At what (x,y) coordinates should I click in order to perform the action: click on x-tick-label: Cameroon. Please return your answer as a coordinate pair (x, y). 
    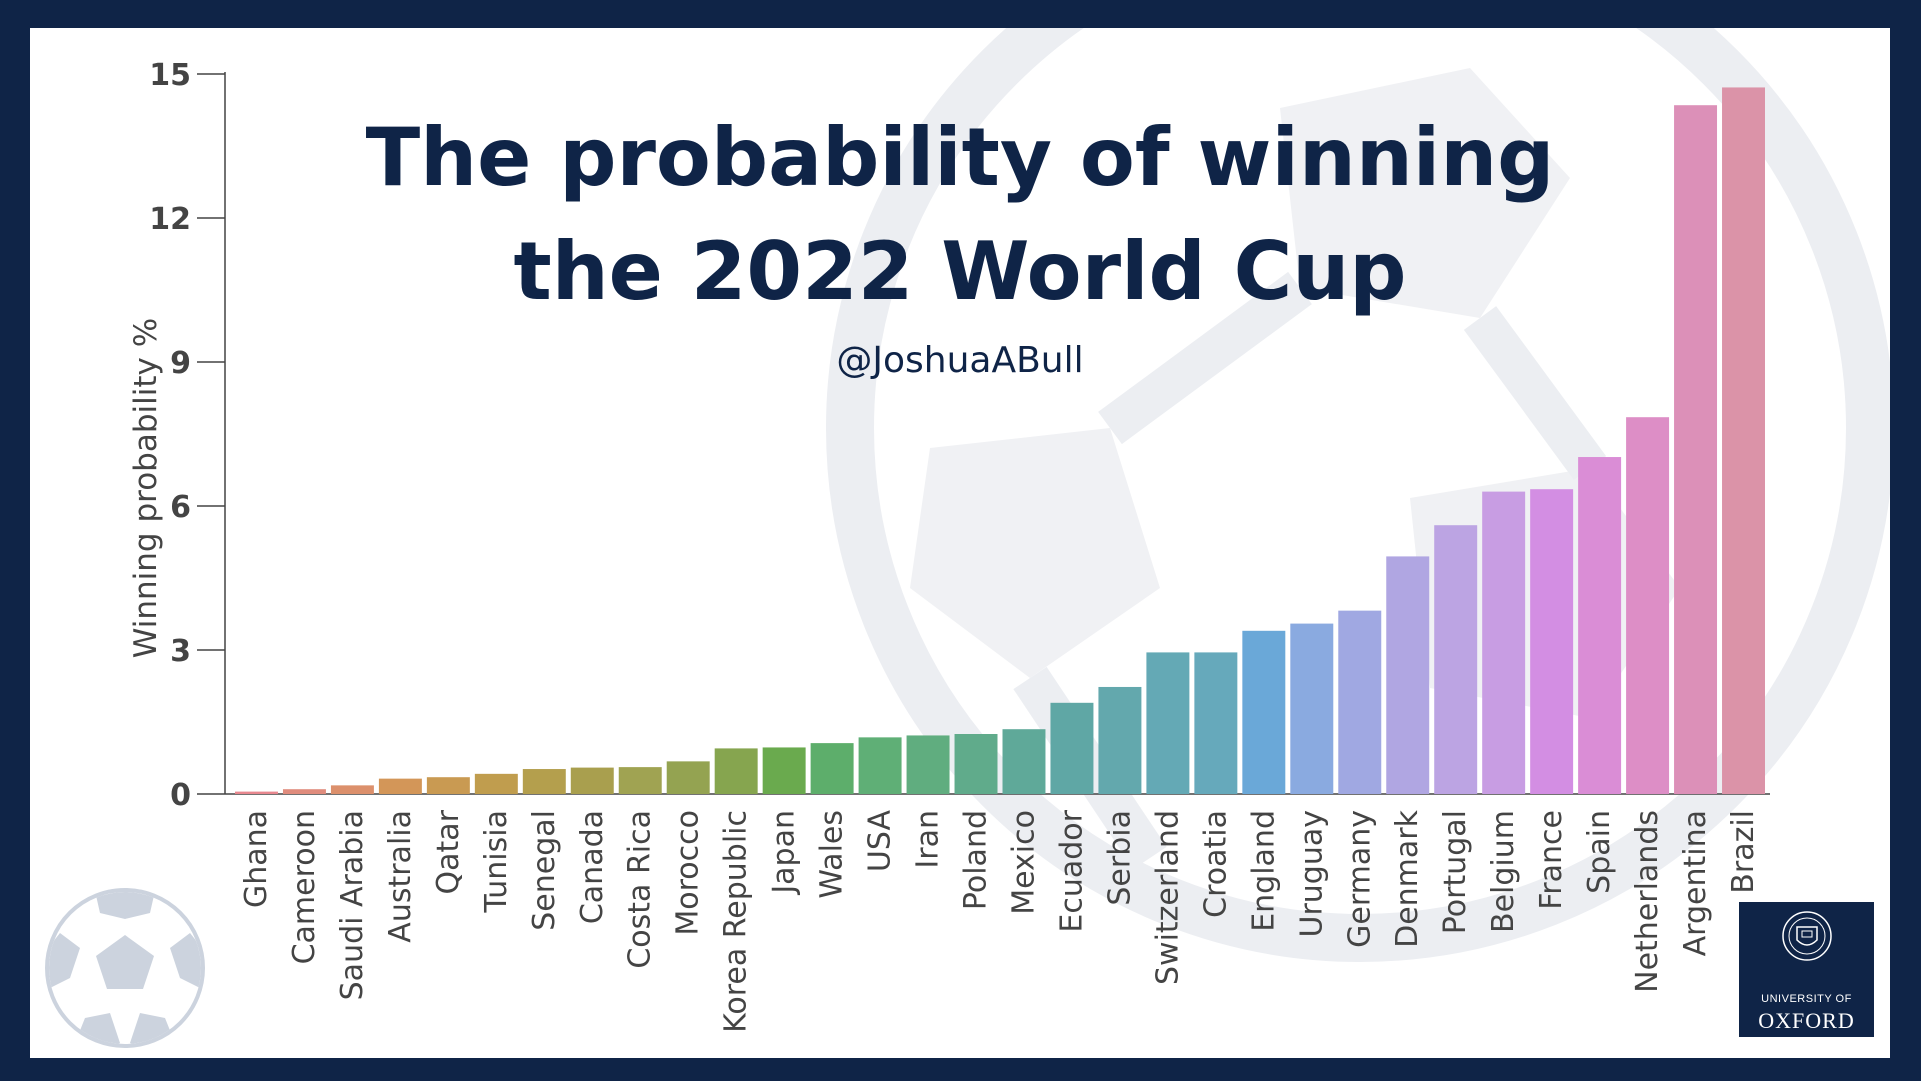
    Looking at the image, I should click on (304, 887).